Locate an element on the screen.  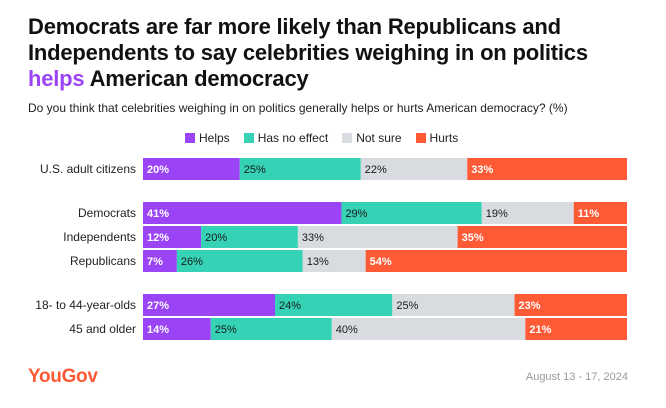
yougov-logo: YouGov is located at coordinates (63, 376).